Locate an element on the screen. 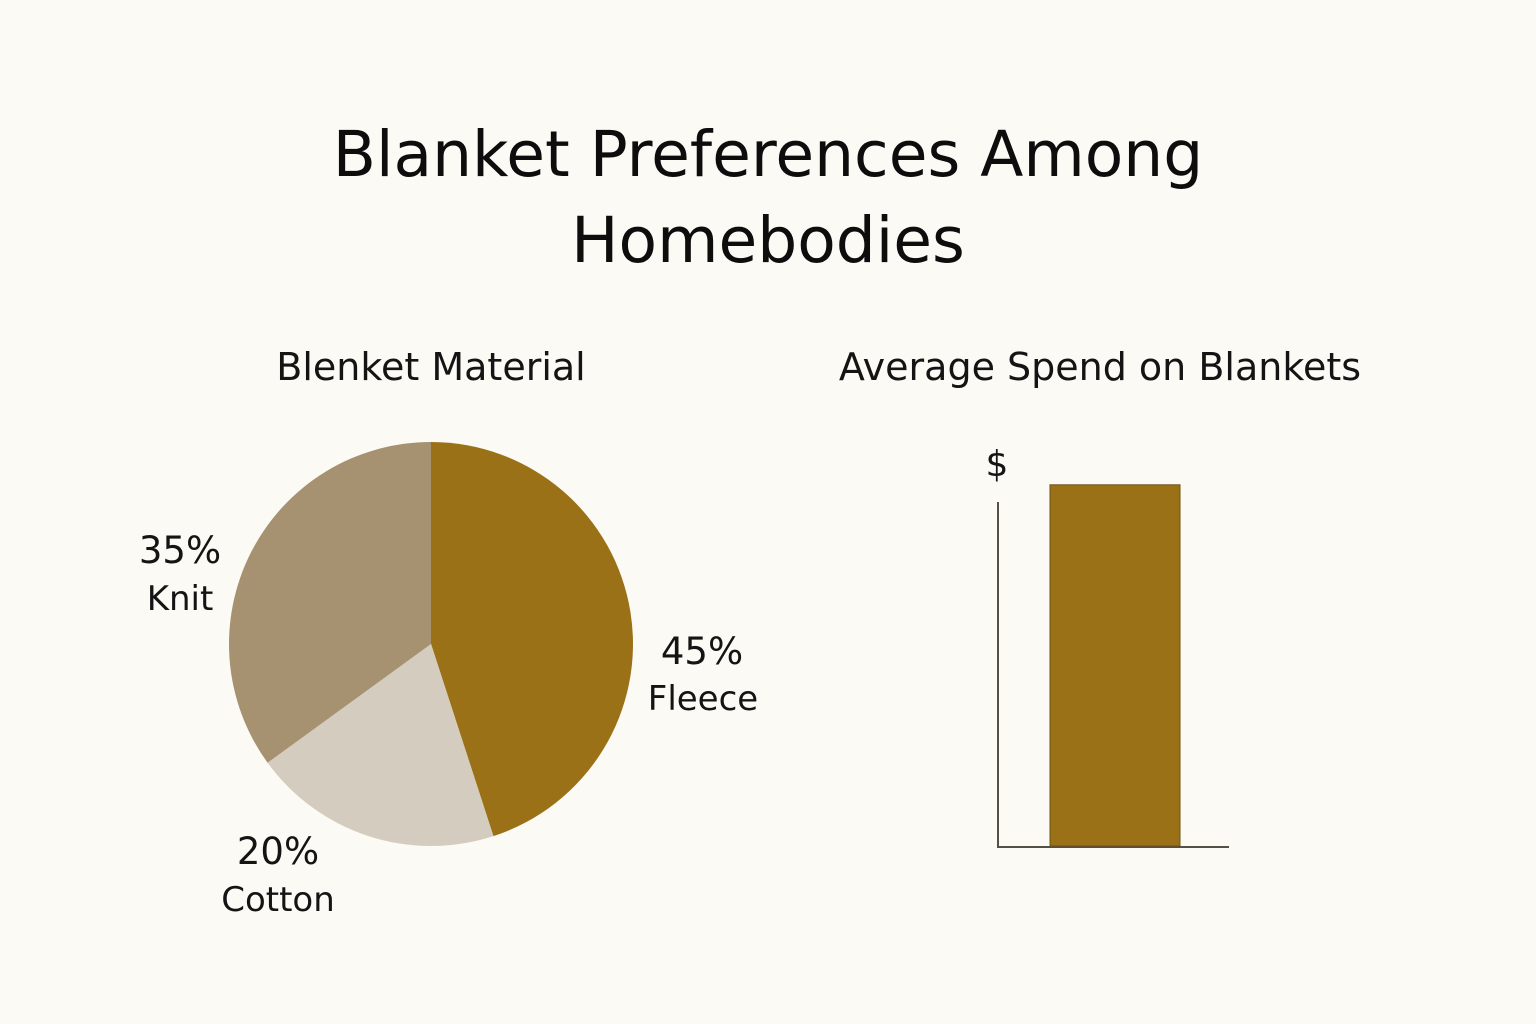 Image resolution: width=1536 pixels, height=1024 pixels. pie-category-label-cotton: Cotton is located at coordinates (278, 900).